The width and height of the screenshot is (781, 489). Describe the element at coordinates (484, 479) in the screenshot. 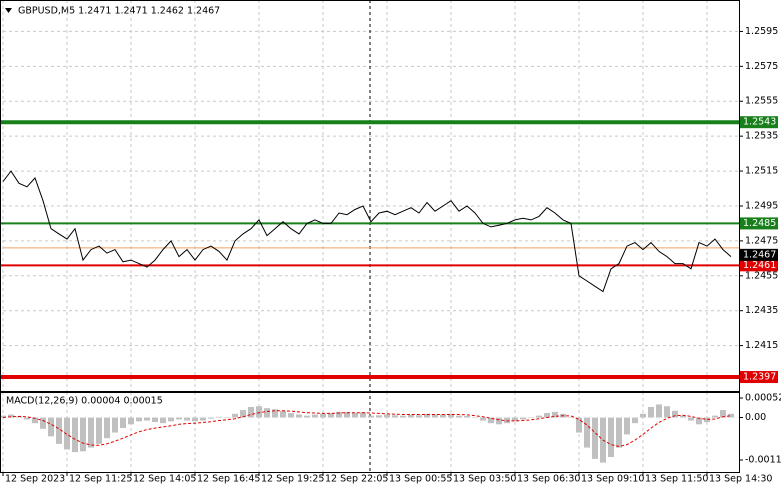

I see `x-tick-label: 13 Sep 03:50` at that location.